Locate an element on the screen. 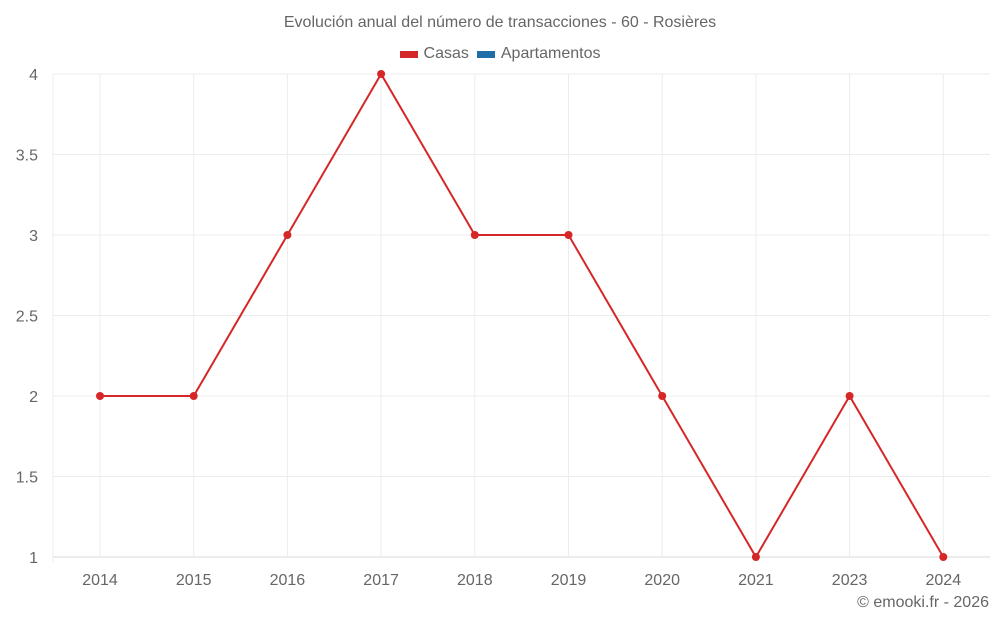 The height and width of the screenshot is (625, 1000). legend-label-casas: Casas is located at coordinates (446, 53).